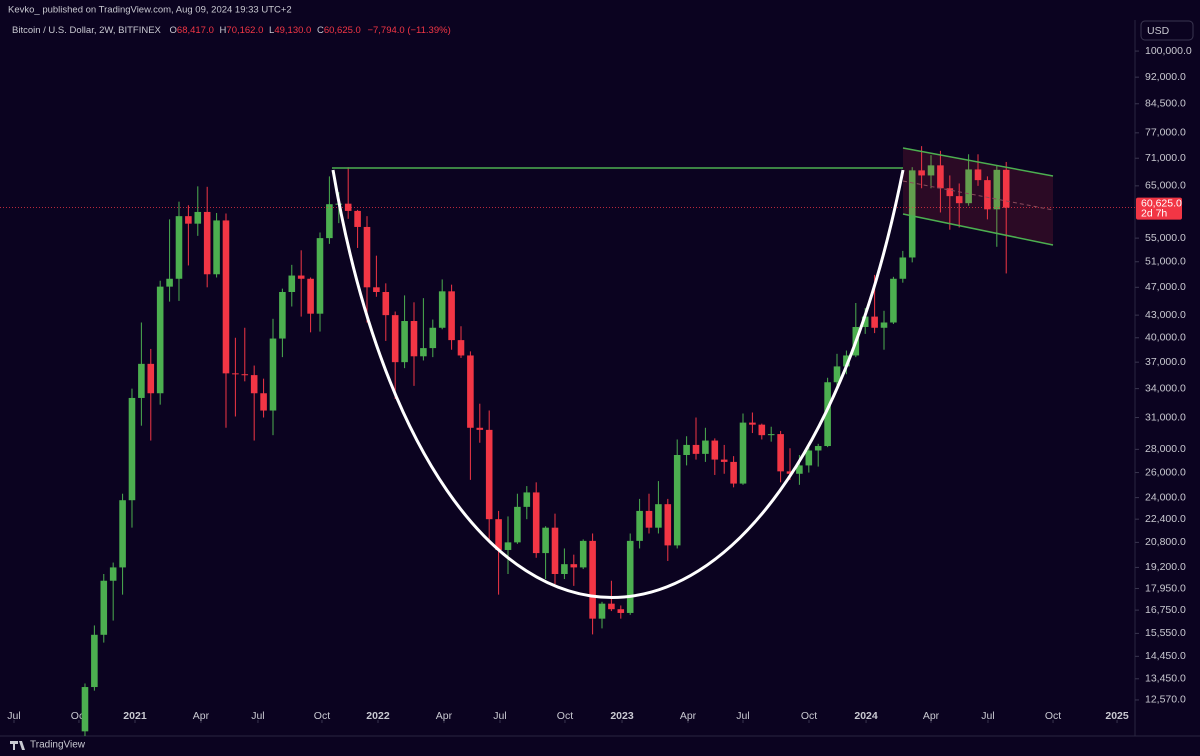 This screenshot has width=1200, height=756. I want to click on channel-mid, so click(978, 195).